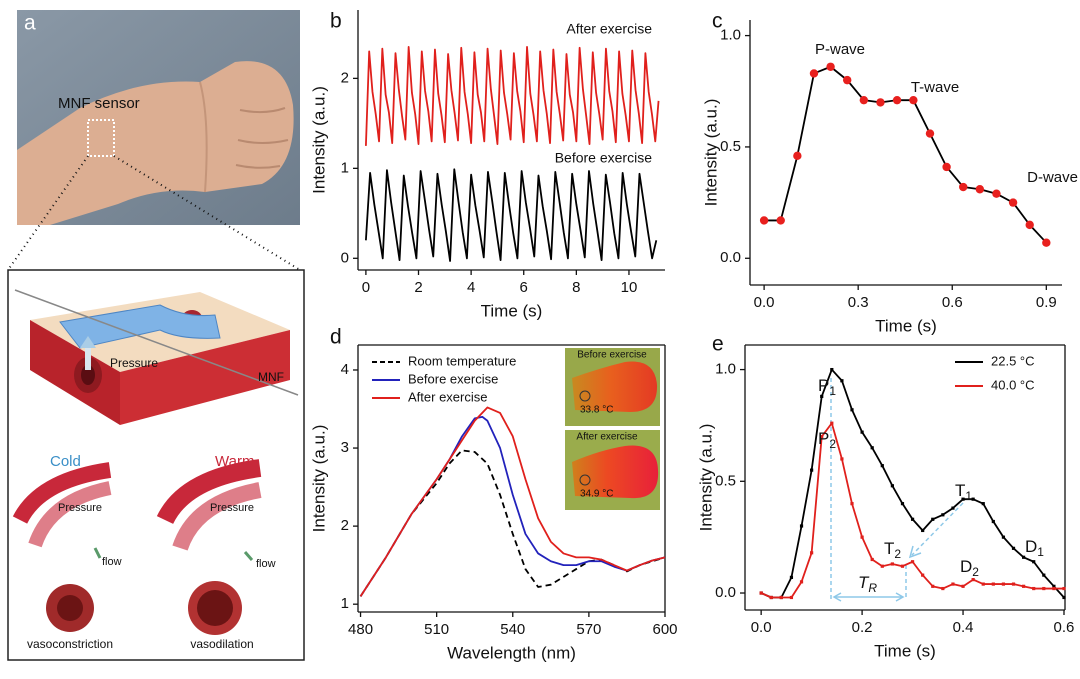 The image size is (1080, 679). I want to click on annotation: T-wave, so click(935, 87).